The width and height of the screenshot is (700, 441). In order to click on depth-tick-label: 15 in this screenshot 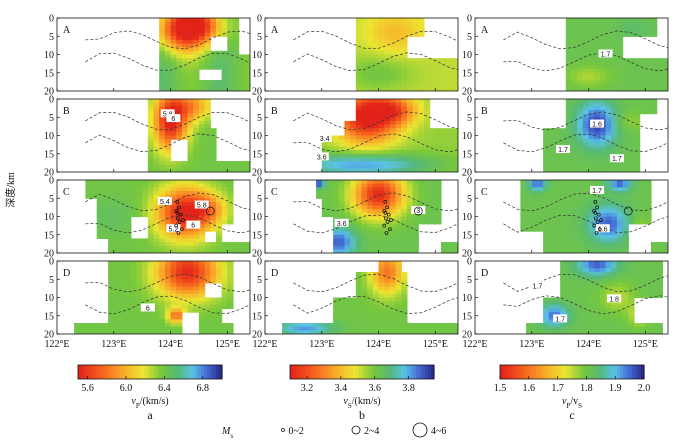, I will do `click(49, 235)`.